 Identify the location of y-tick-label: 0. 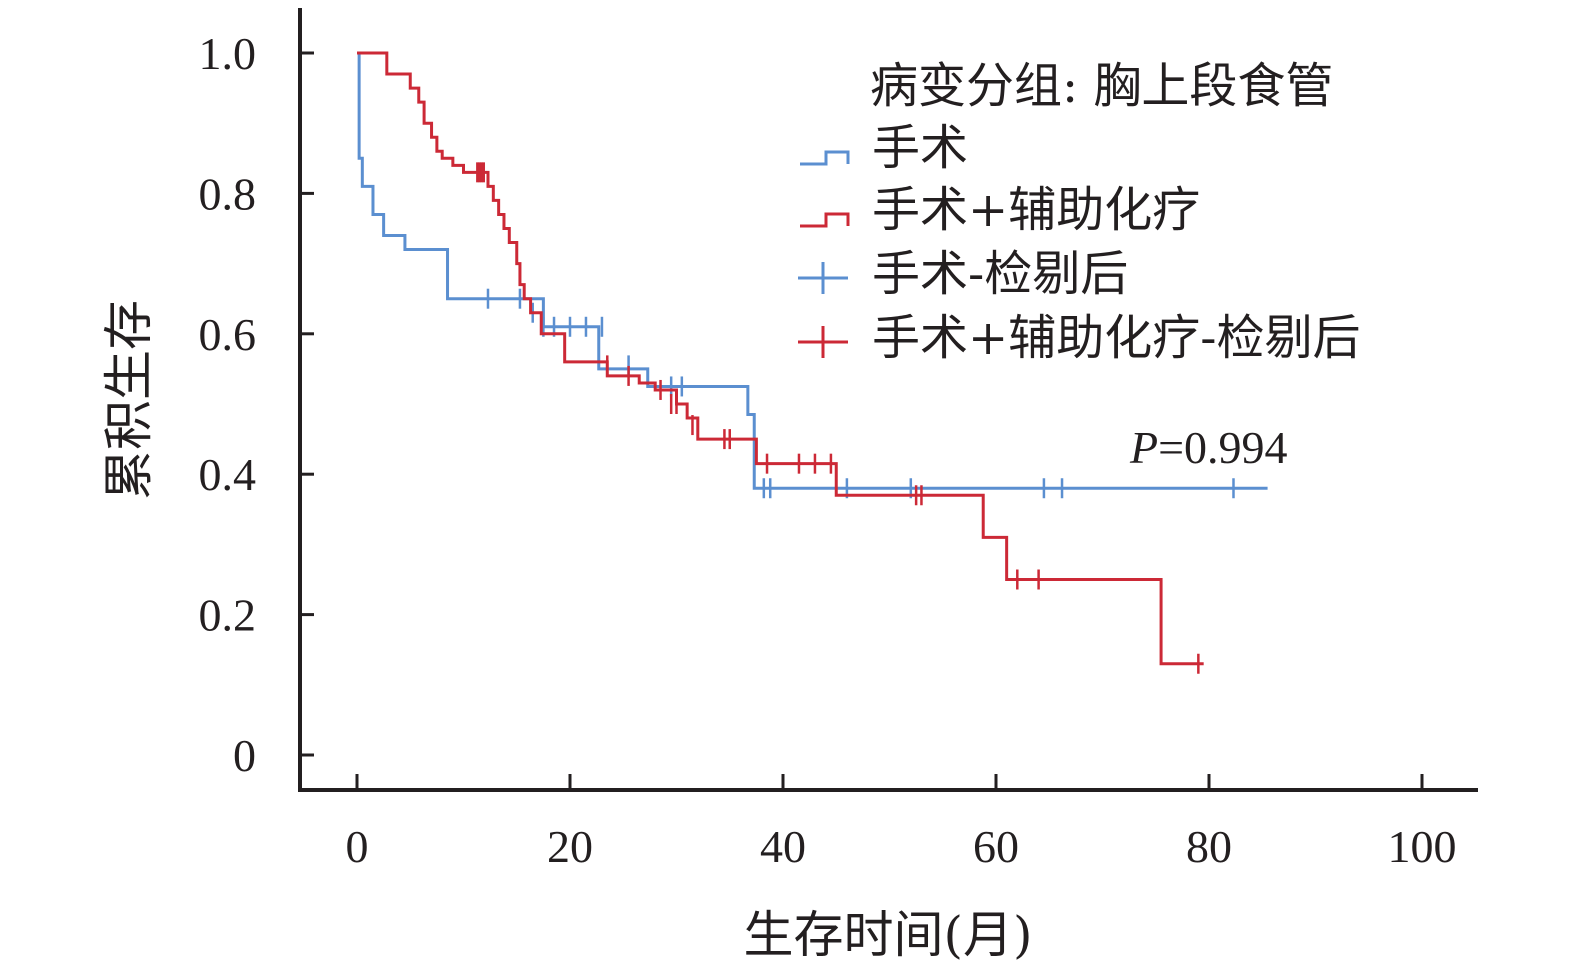
(244, 755).